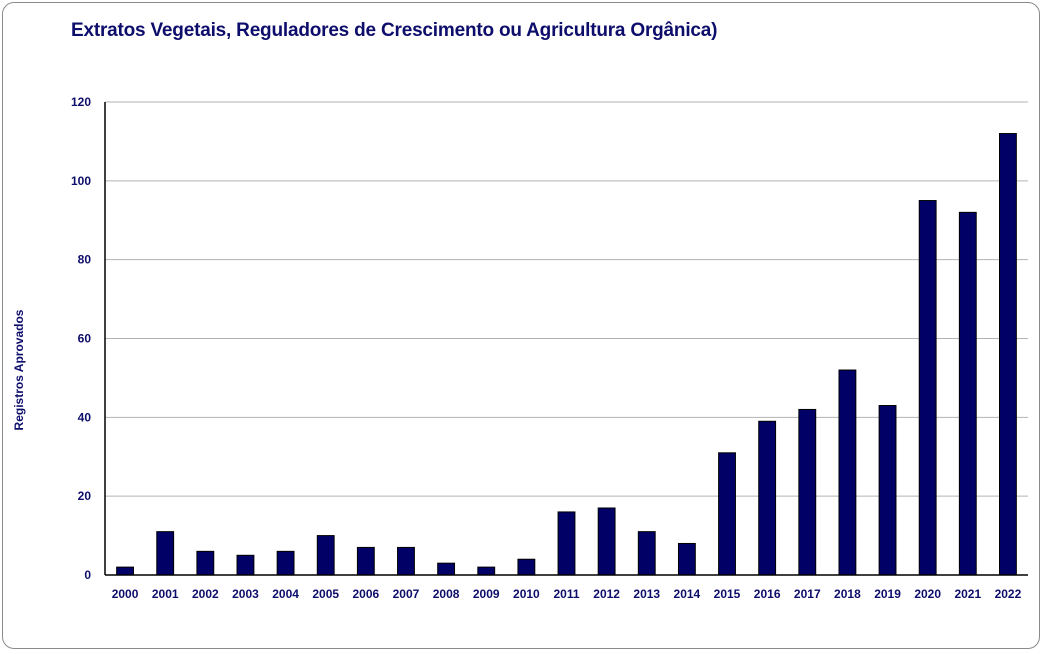 The height and width of the screenshot is (654, 1045). What do you see at coordinates (85, 417) in the screenshot?
I see `y-tick-label: 40` at bounding box center [85, 417].